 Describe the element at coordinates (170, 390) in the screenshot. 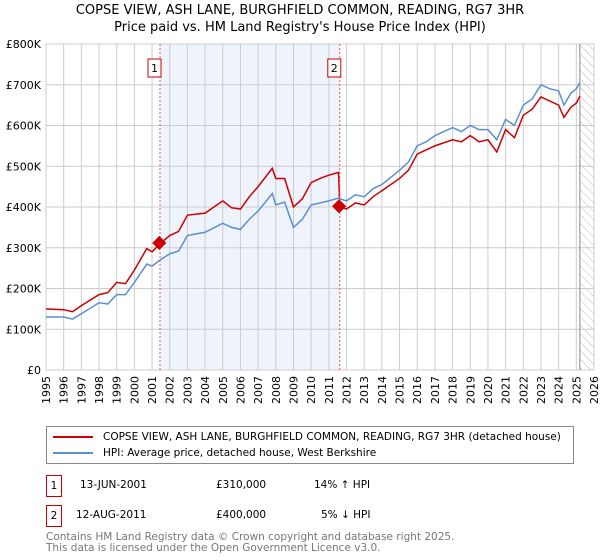

I see `x-tick-label: 2002` at that location.